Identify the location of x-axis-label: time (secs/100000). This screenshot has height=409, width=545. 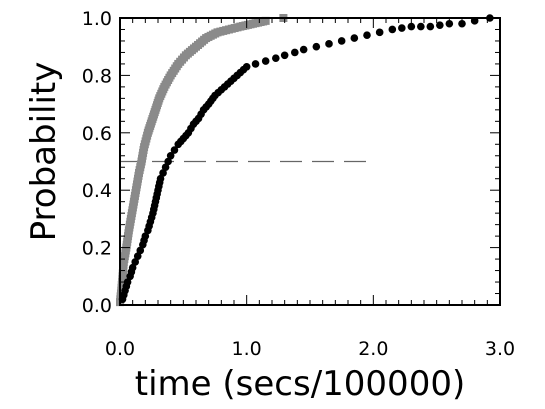
(300, 384).